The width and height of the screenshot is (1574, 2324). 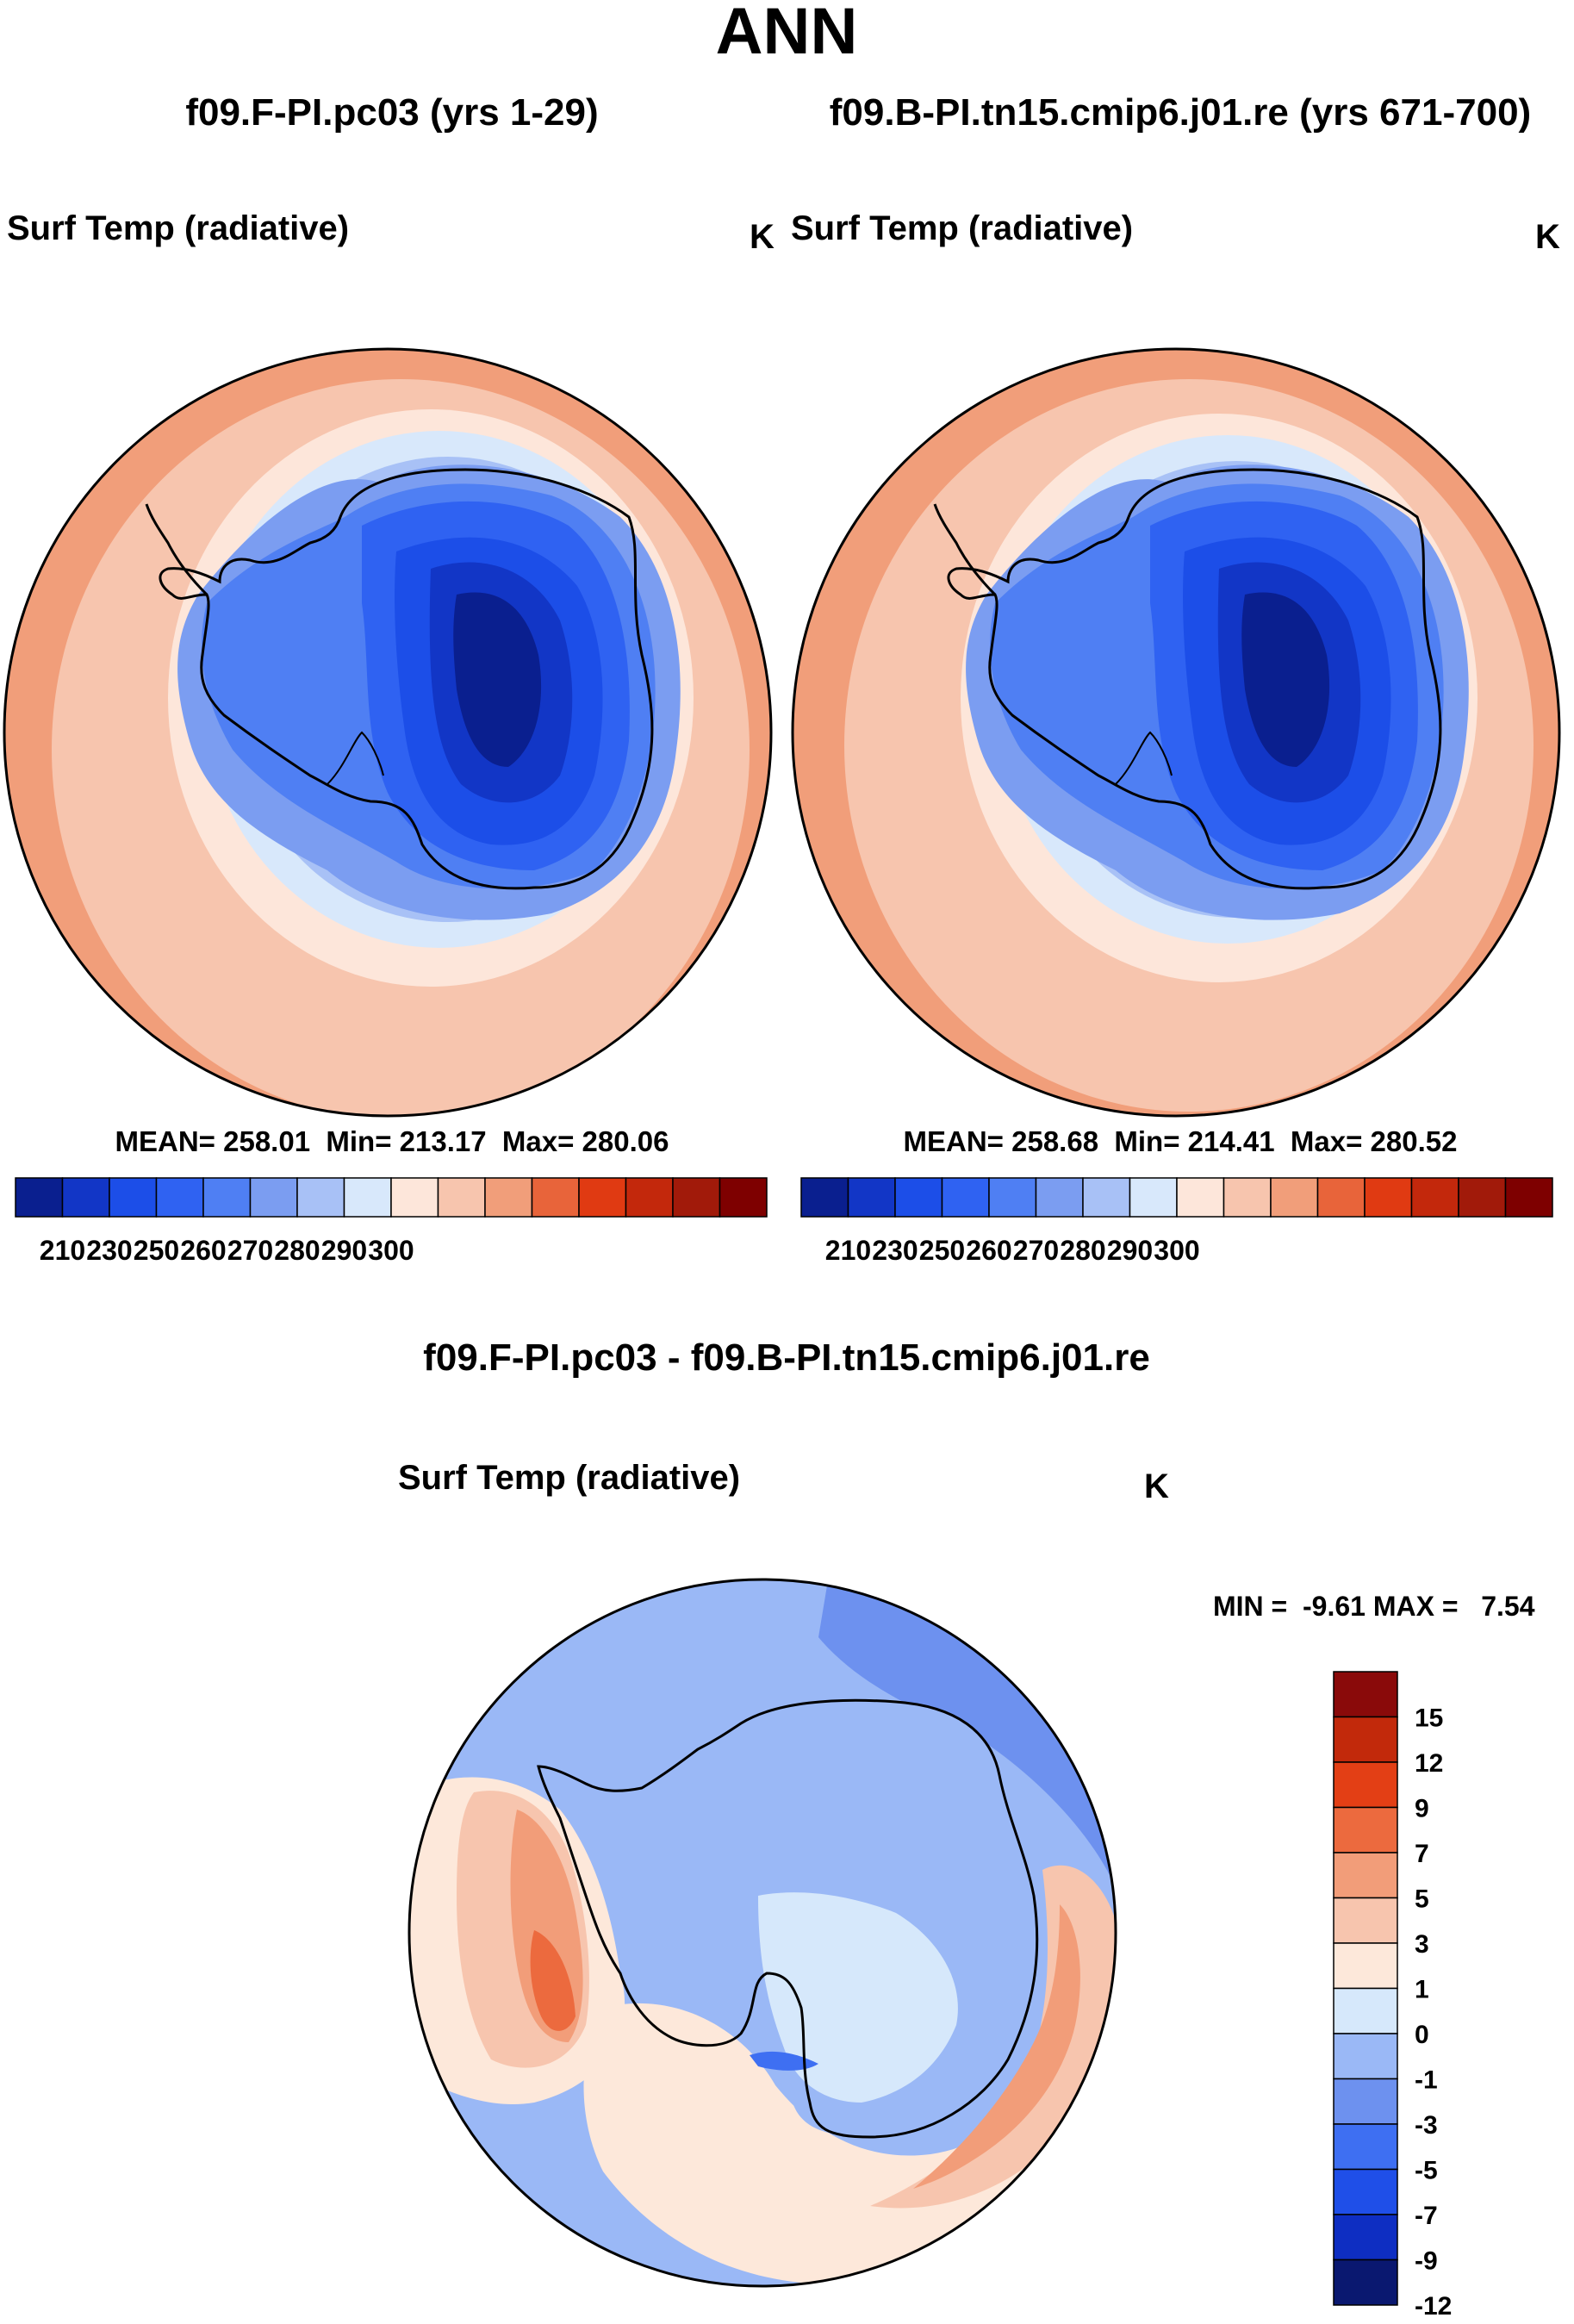 I want to click on right-stats: MEAN= 258.68 Min= 214.41 Max= 280.52, so click(x=1181, y=1141).